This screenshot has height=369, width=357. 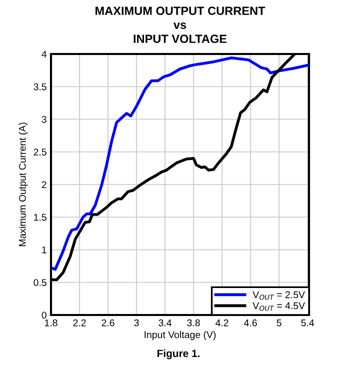 What do you see at coordinates (165, 322) in the screenshot?
I see `x-tick-label: 3.4` at bounding box center [165, 322].